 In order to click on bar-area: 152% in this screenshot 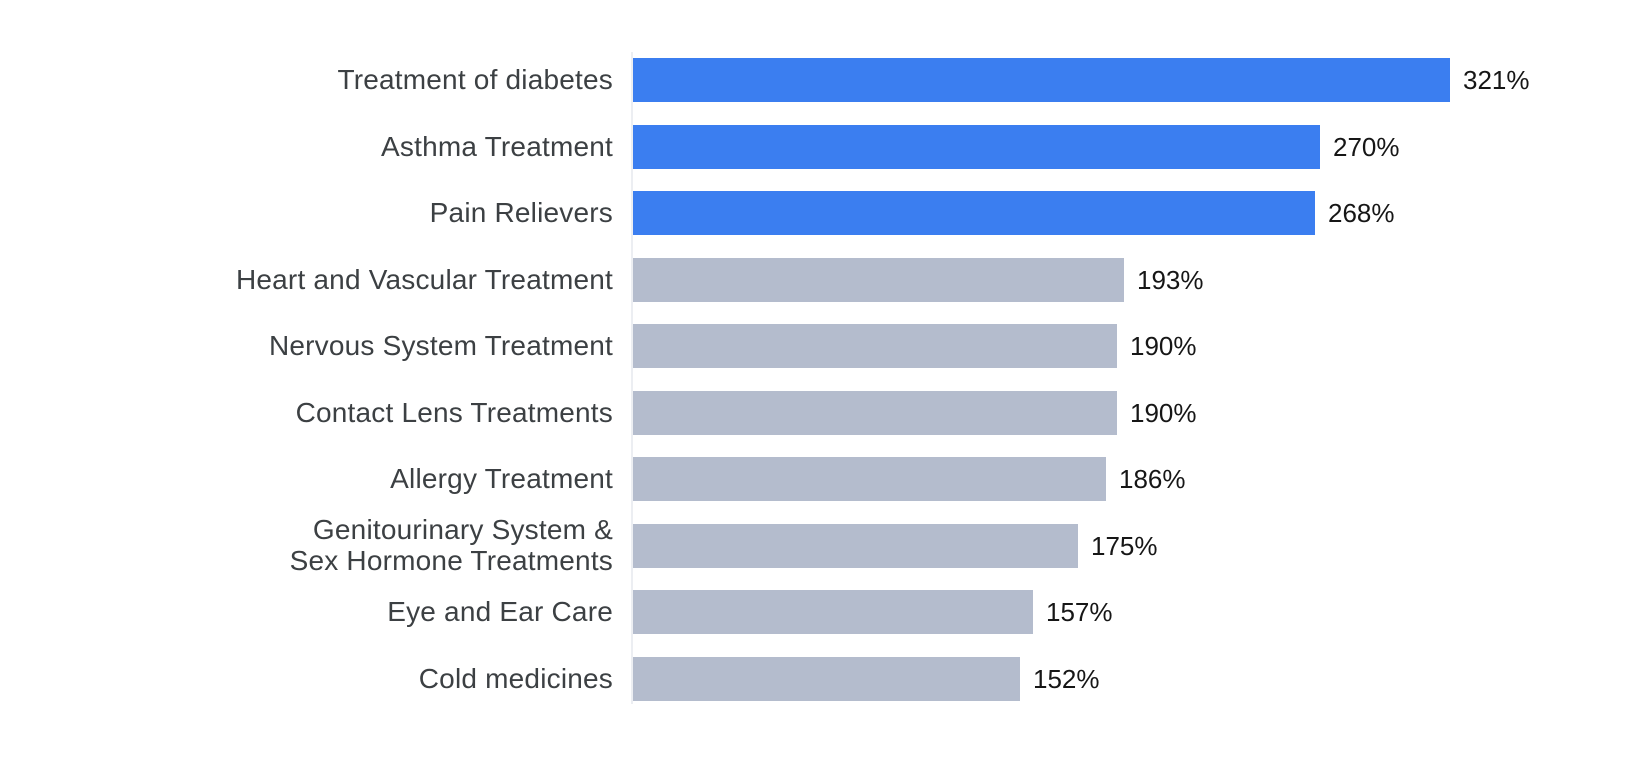, I will do `click(866, 679)`.